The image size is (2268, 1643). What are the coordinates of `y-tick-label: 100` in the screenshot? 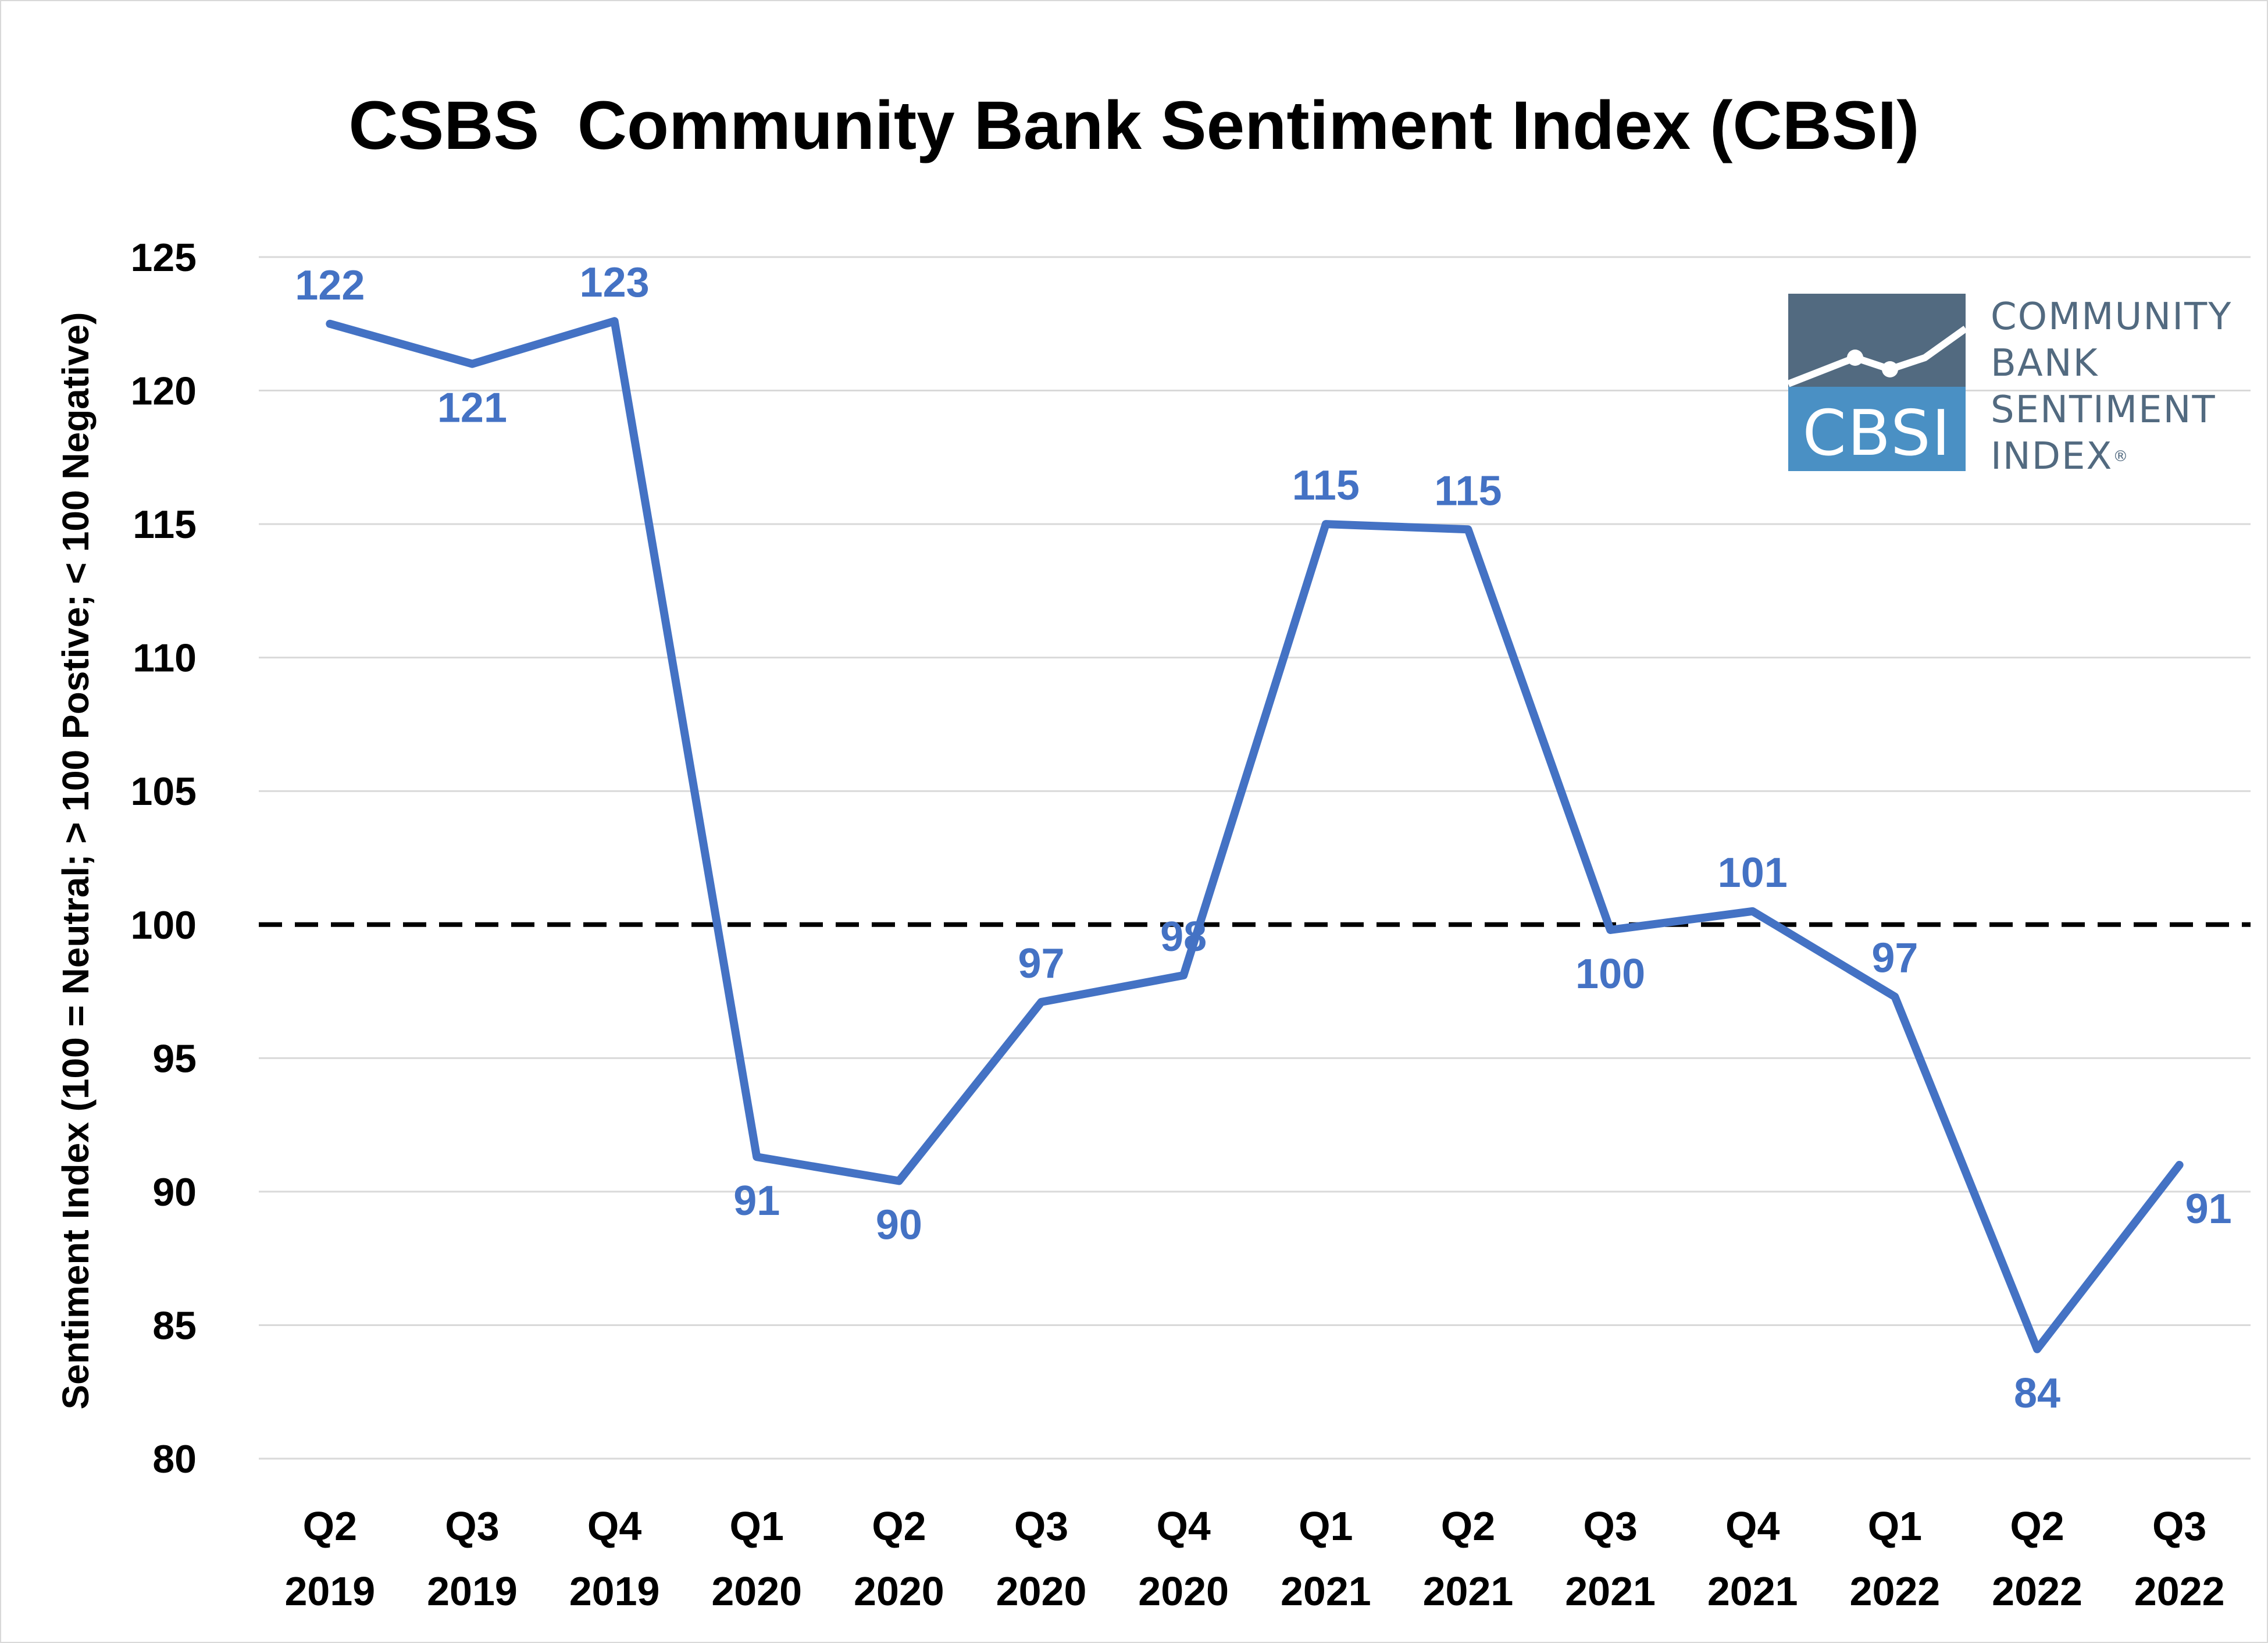 It's located at (164, 925).